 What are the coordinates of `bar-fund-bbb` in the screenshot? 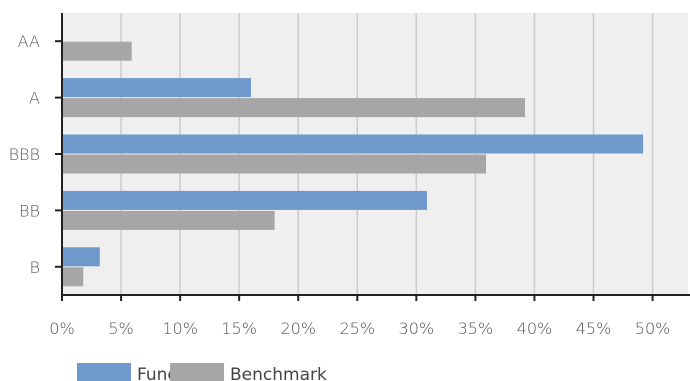 It's located at (353, 144).